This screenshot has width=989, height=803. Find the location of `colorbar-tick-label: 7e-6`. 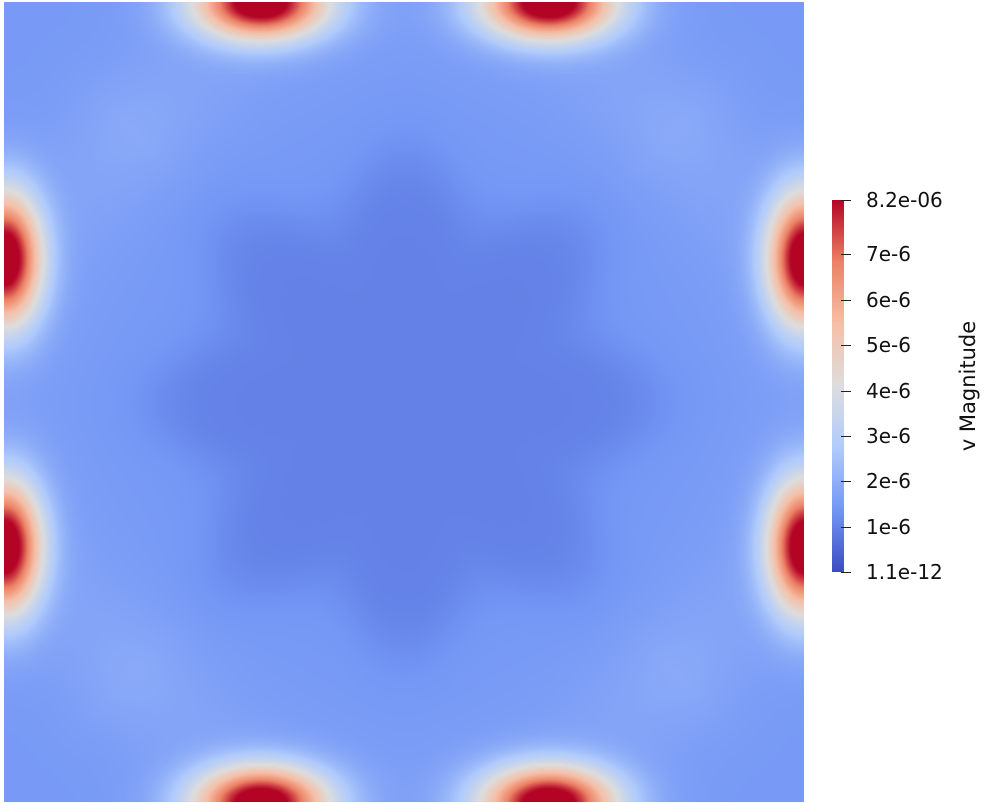

colorbar-tick-label: 7e-6 is located at coordinates (888, 254).